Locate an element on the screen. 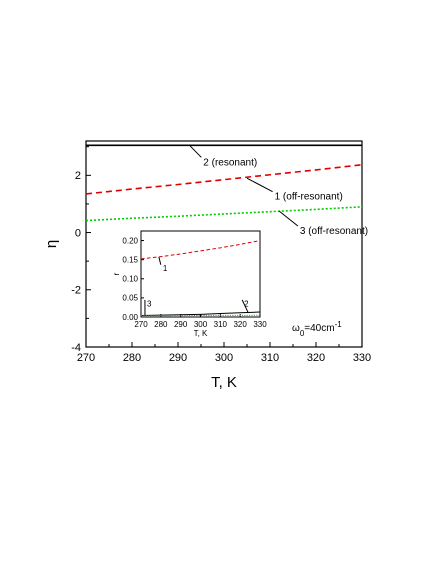  inset-y-tick-label: 0.10 is located at coordinates (130, 279).